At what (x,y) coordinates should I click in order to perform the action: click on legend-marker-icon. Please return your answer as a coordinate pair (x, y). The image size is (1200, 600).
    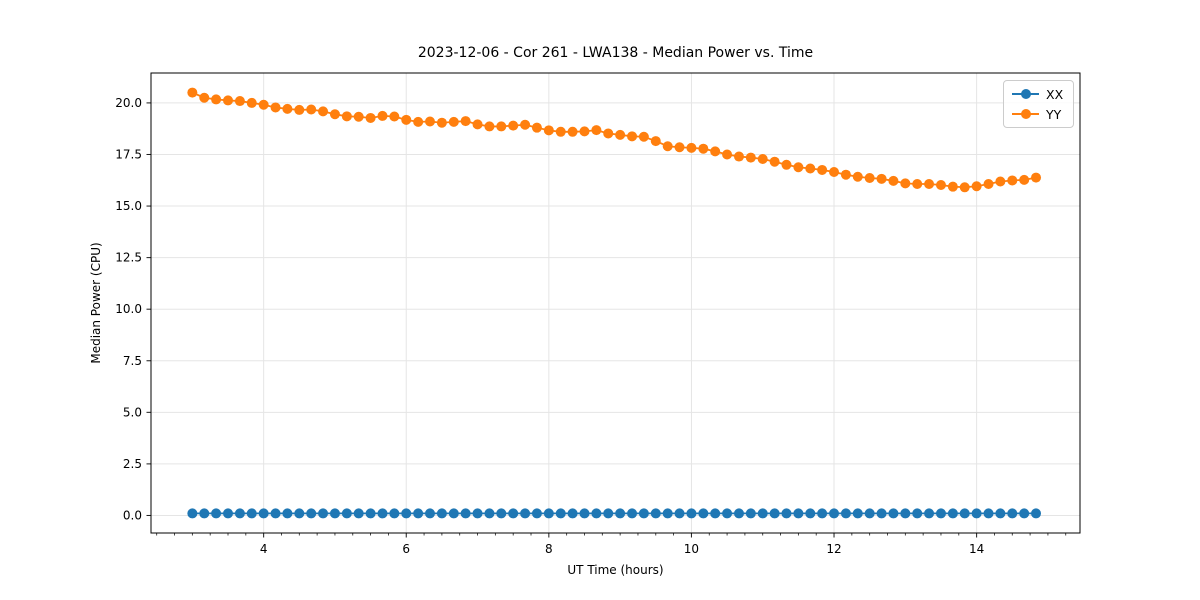
    Looking at the image, I should click on (1026, 94).